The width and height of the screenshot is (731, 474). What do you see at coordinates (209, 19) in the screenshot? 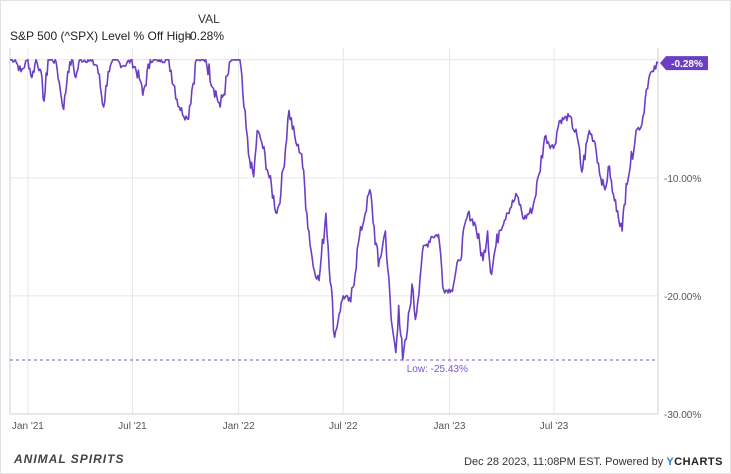
I see `legend-column-header: VAL` at bounding box center [209, 19].